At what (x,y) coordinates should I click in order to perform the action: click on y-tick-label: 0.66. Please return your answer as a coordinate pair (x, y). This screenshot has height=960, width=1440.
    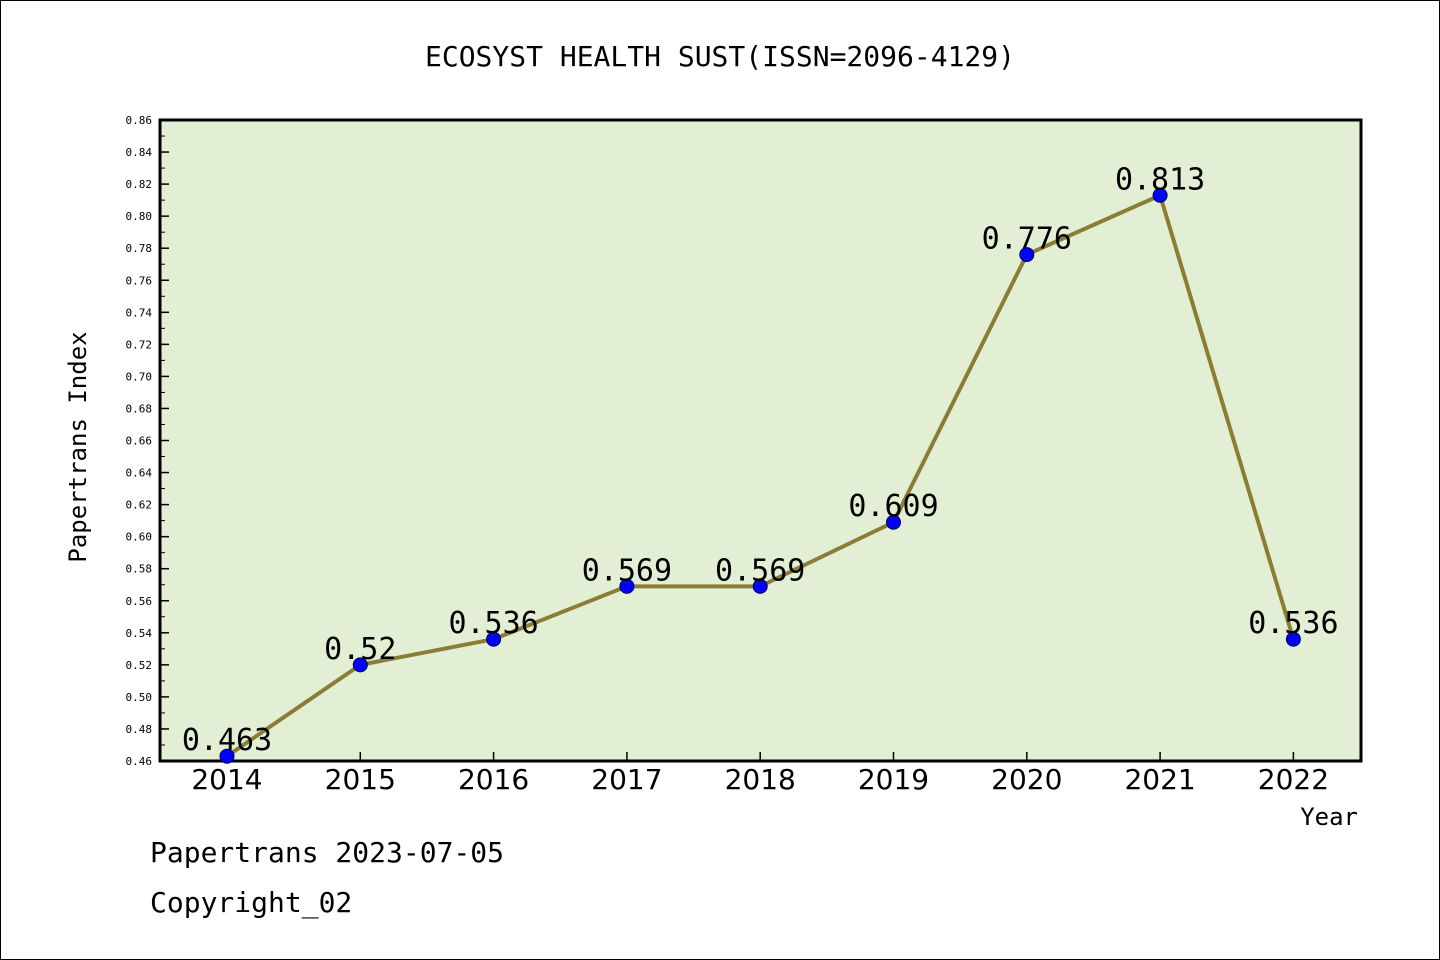
    Looking at the image, I should click on (139, 441).